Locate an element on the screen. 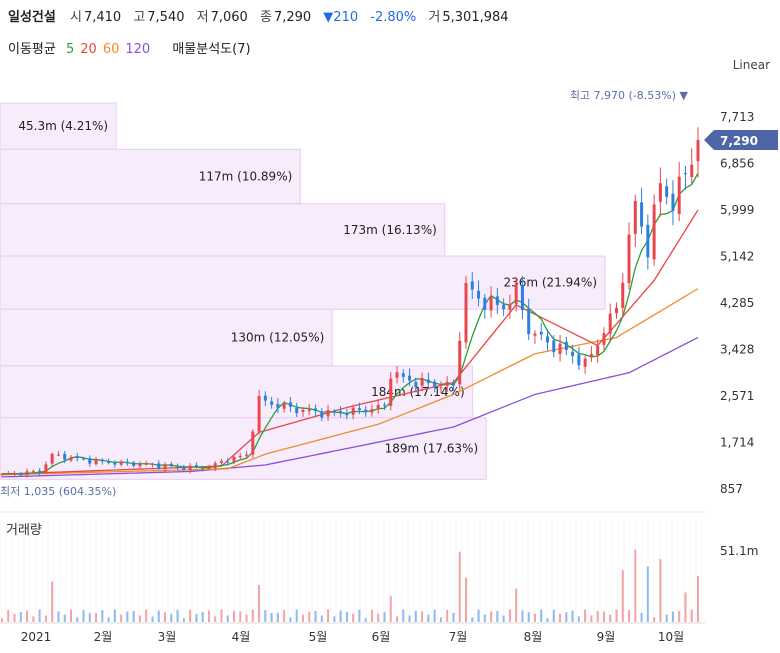 This screenshot has width=780, height=653. ma-period-120: 120 is located at coordinates (138, 49).